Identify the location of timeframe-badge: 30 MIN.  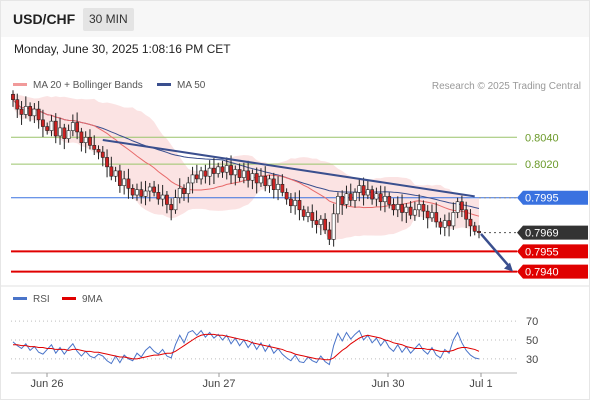
(108, 19).